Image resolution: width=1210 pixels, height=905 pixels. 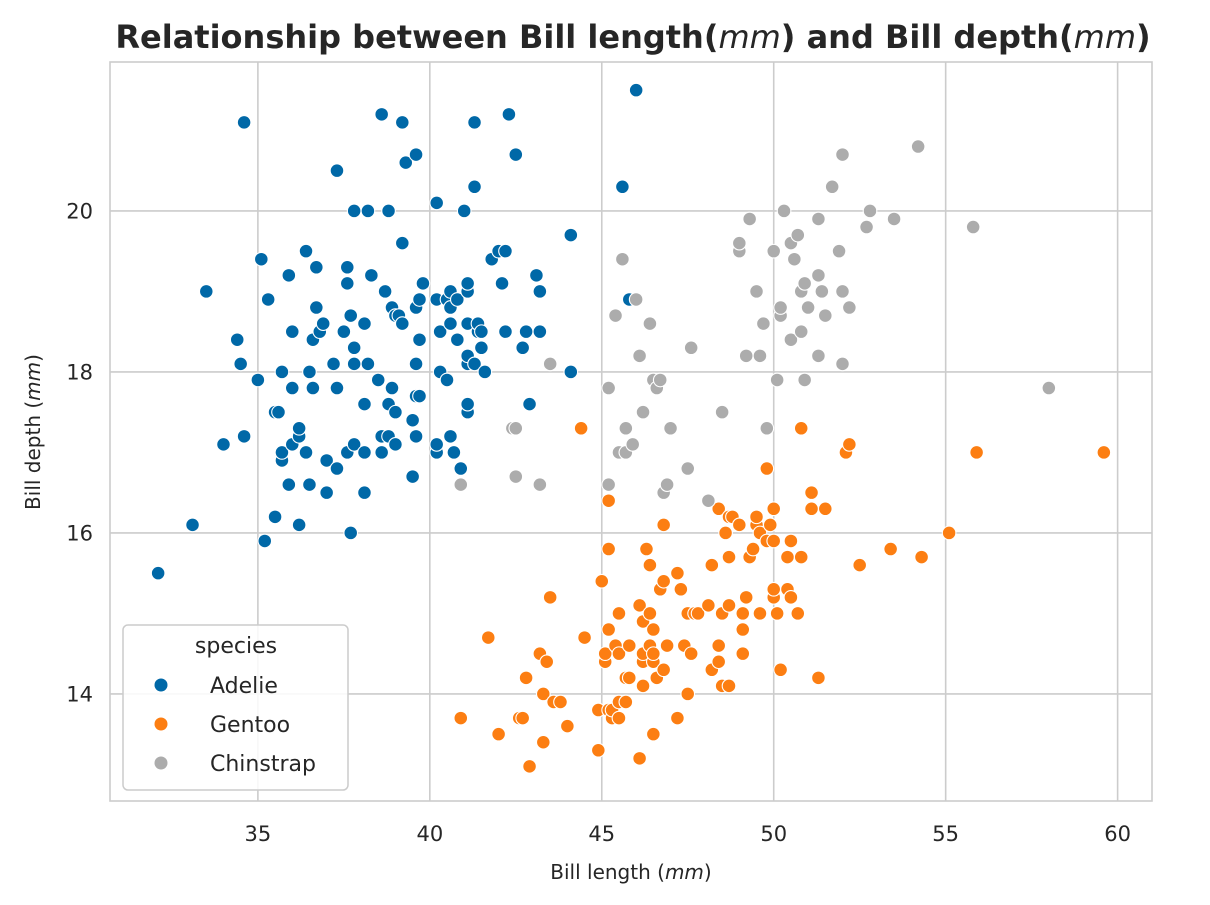 What do you see at coordinates (1117, 834) in the screenshot?
I see `x-tick-label: 60` at bounding box center [1117, 834].